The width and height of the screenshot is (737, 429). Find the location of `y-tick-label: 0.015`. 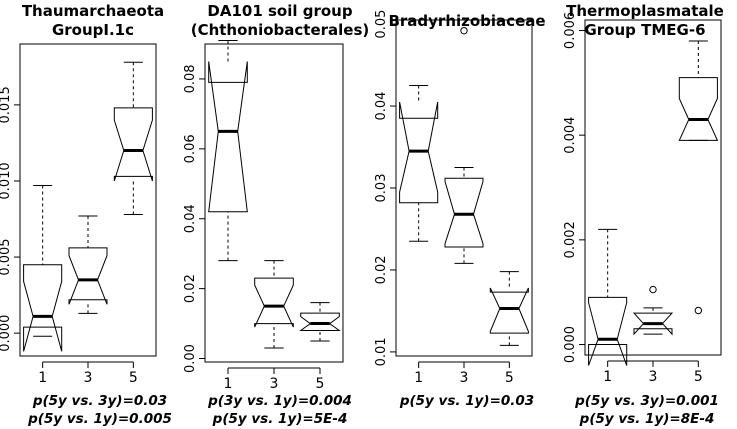

y-tick-label: 0.015 is located at coordinates (6, 104).